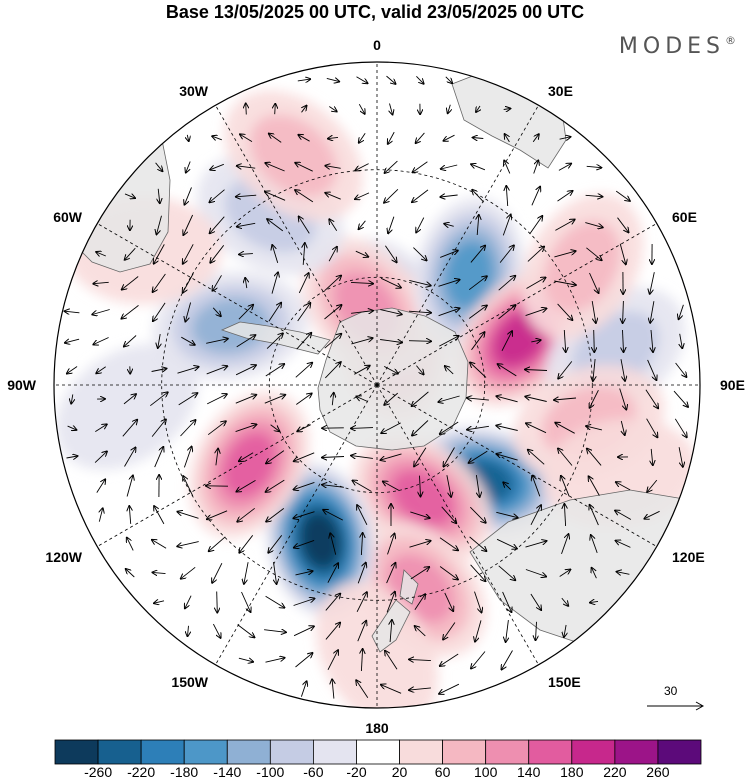  I want to click on lon-label-0: 0, so click(377, 45).